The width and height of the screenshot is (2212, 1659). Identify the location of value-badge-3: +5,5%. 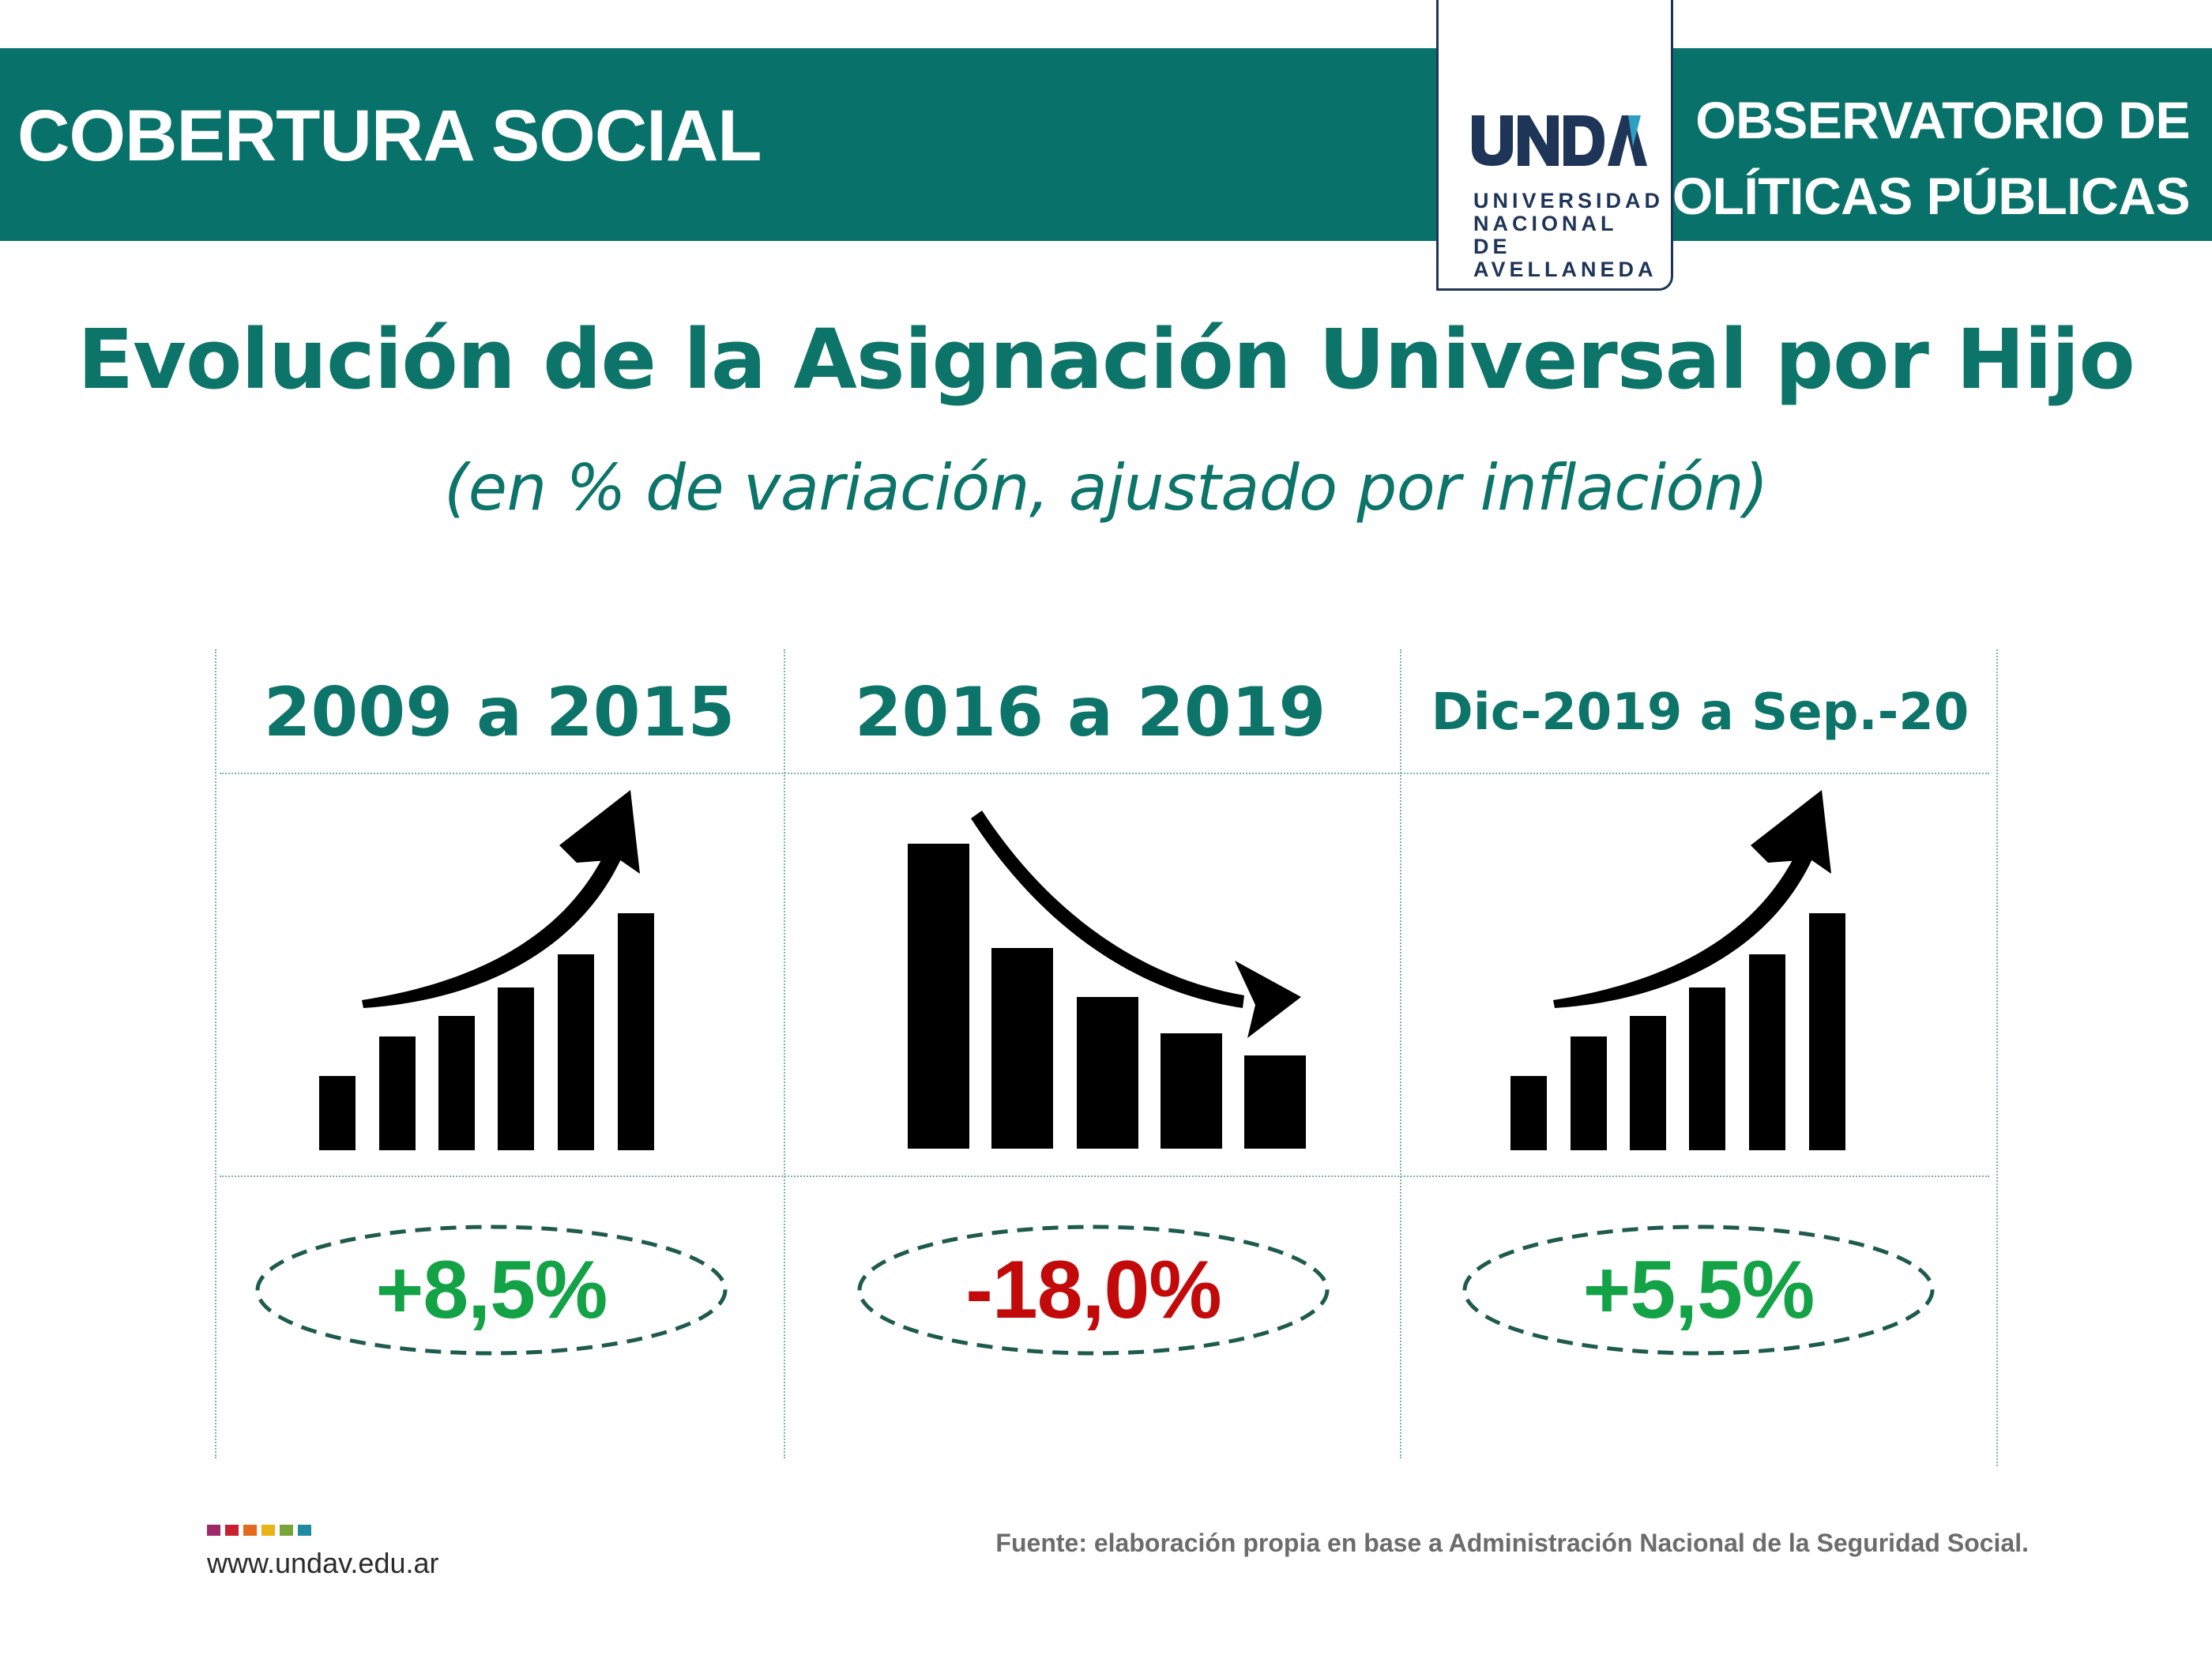
(1699, 1290).